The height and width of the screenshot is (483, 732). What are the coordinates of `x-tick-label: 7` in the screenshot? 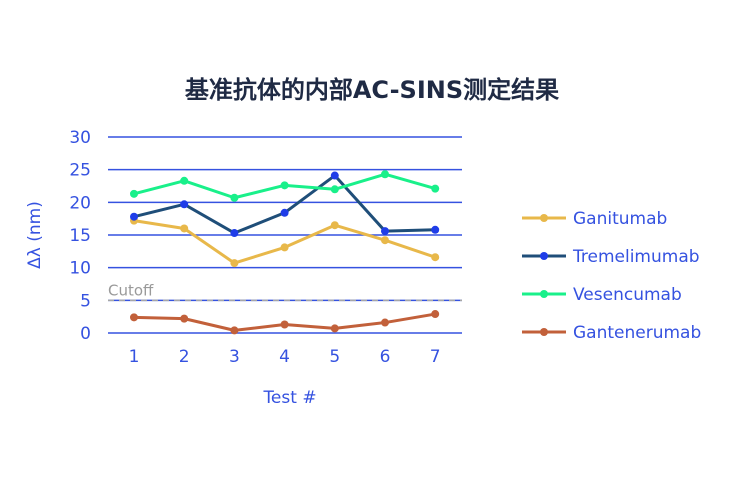 It's located at (435, 357).